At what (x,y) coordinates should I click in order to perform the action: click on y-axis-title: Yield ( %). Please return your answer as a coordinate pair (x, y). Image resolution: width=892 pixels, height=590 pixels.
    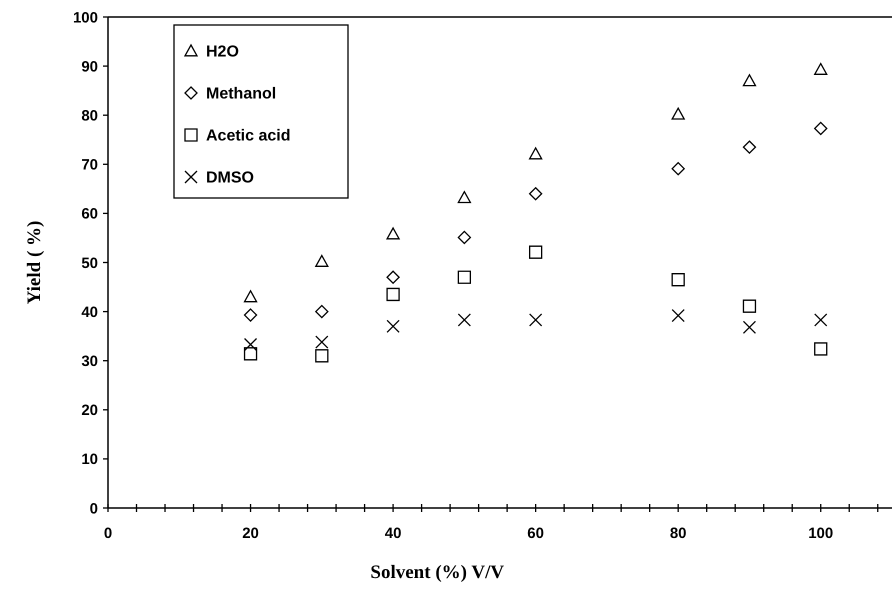
    Looking at the image, I should click on (34, 262).